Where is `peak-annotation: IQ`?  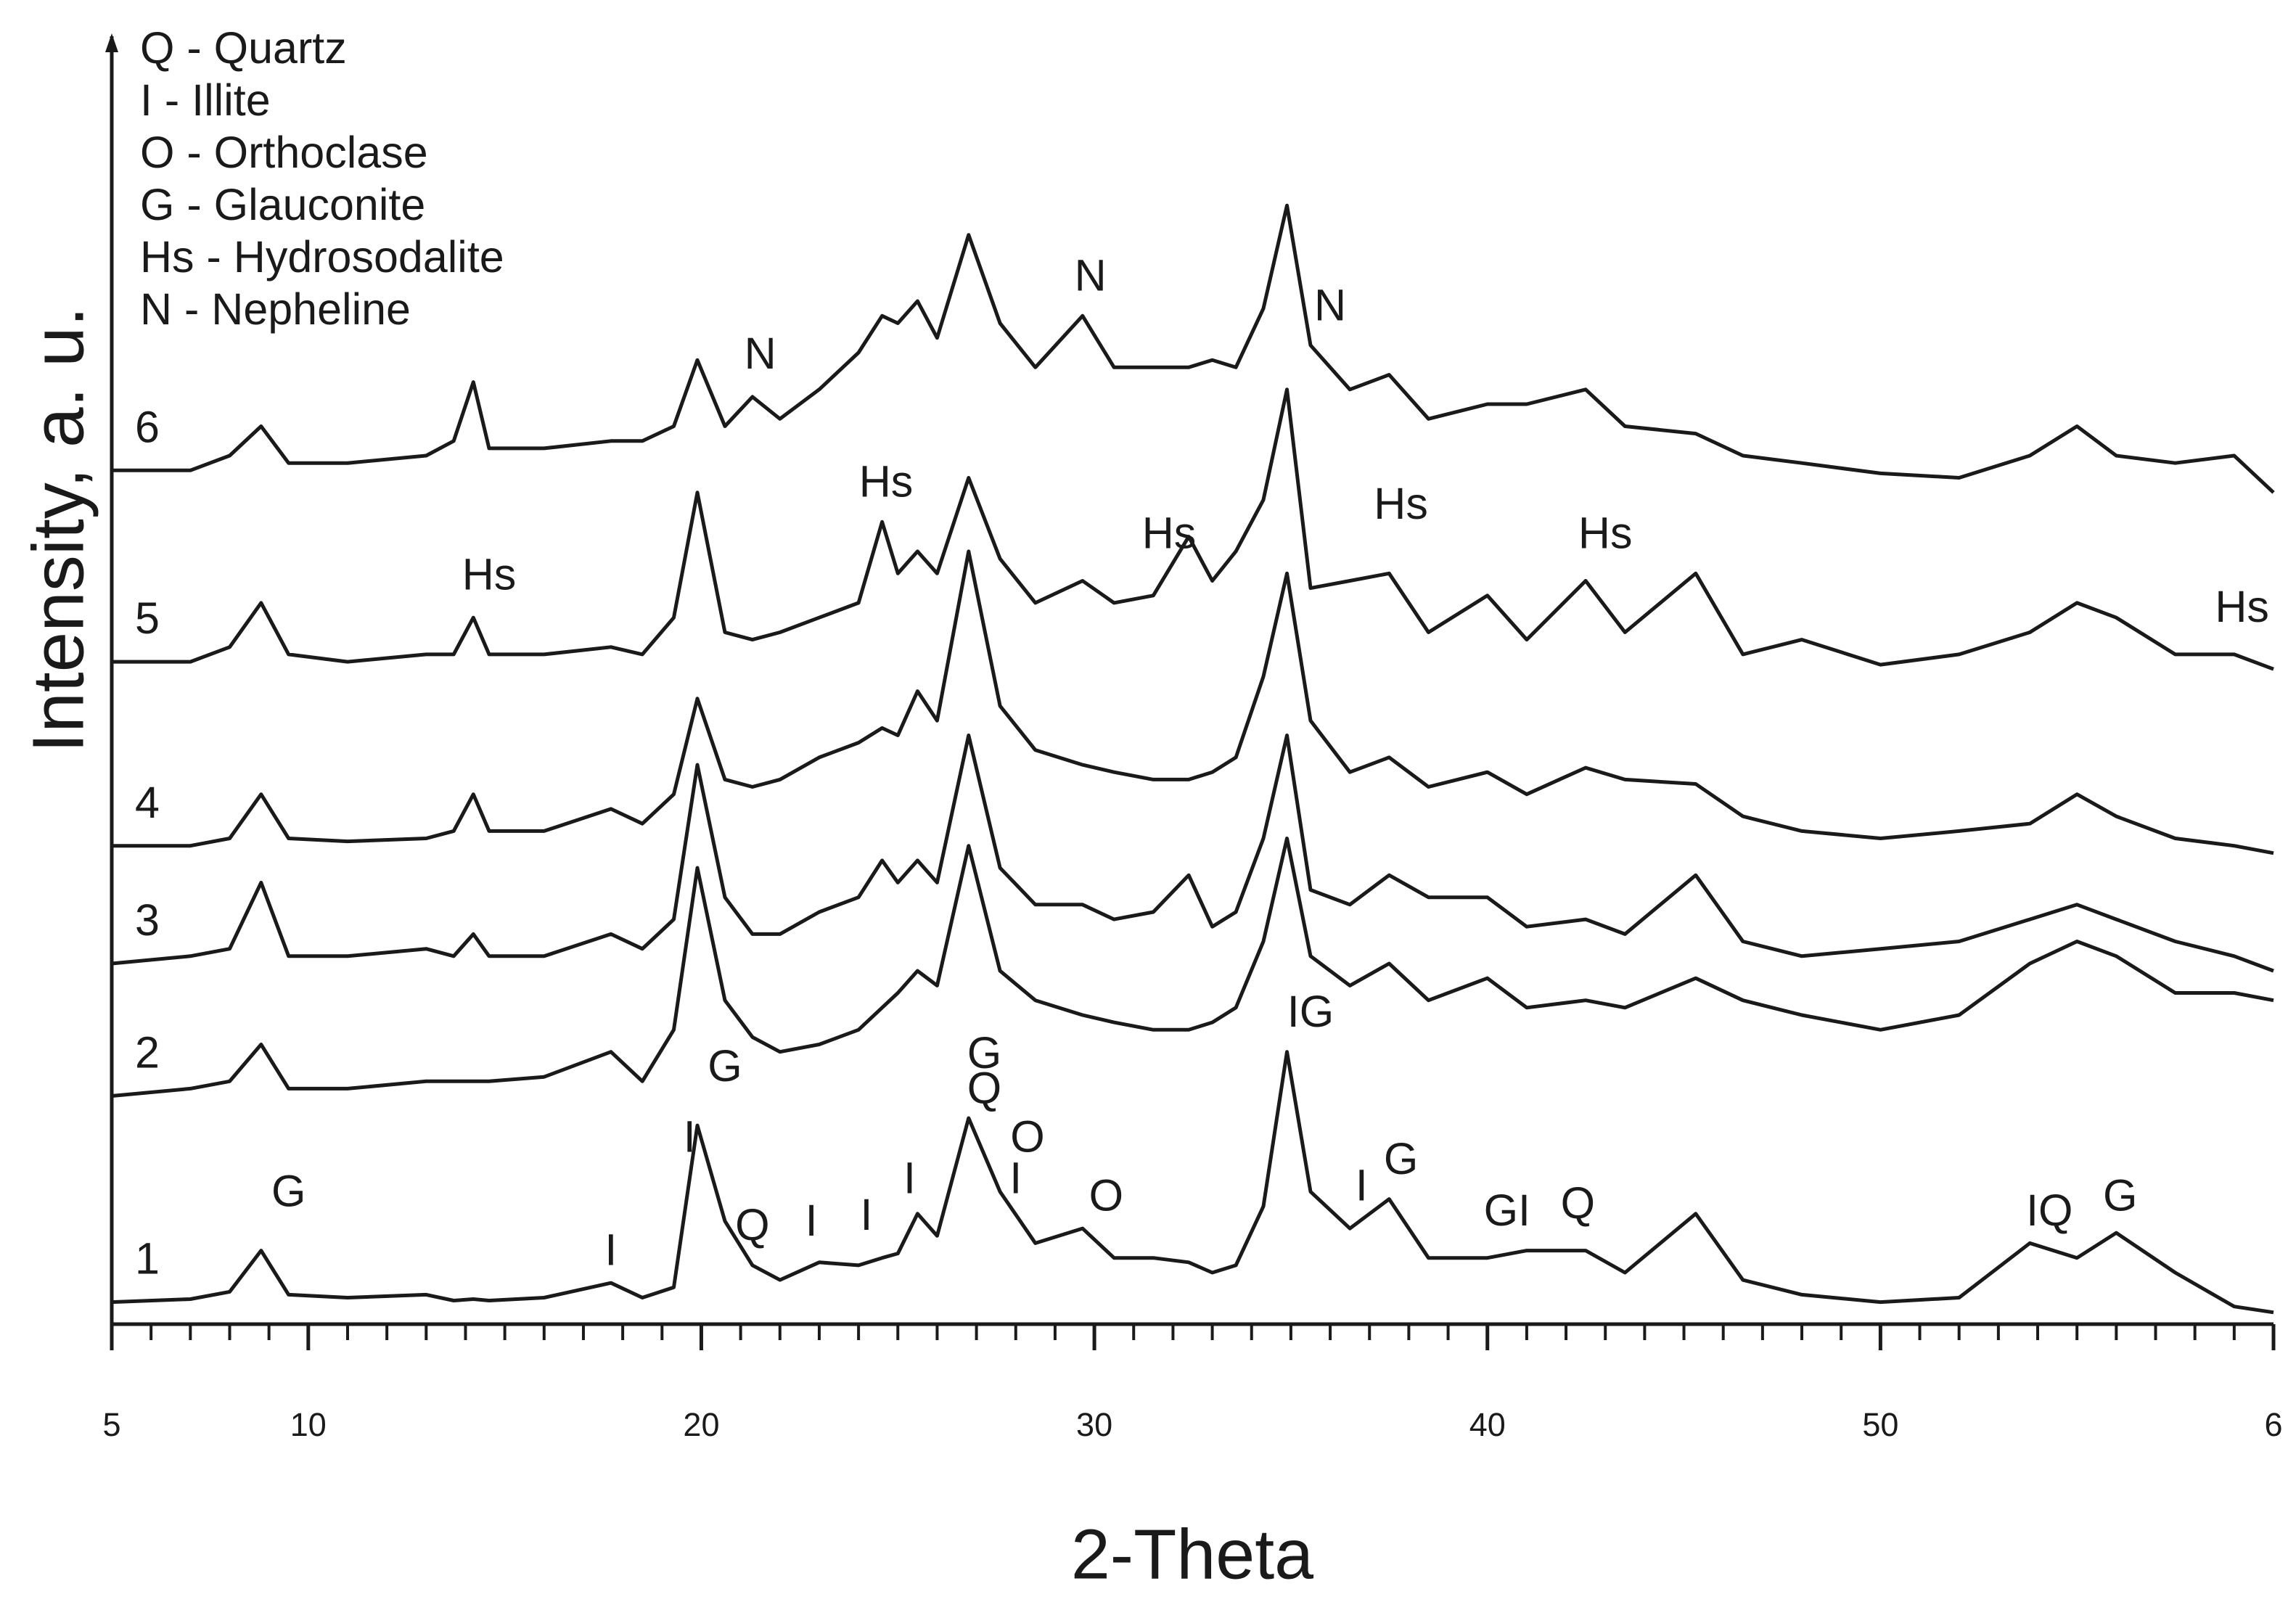
peak-annotation: IQ is located at coordinates (2049, 1210).